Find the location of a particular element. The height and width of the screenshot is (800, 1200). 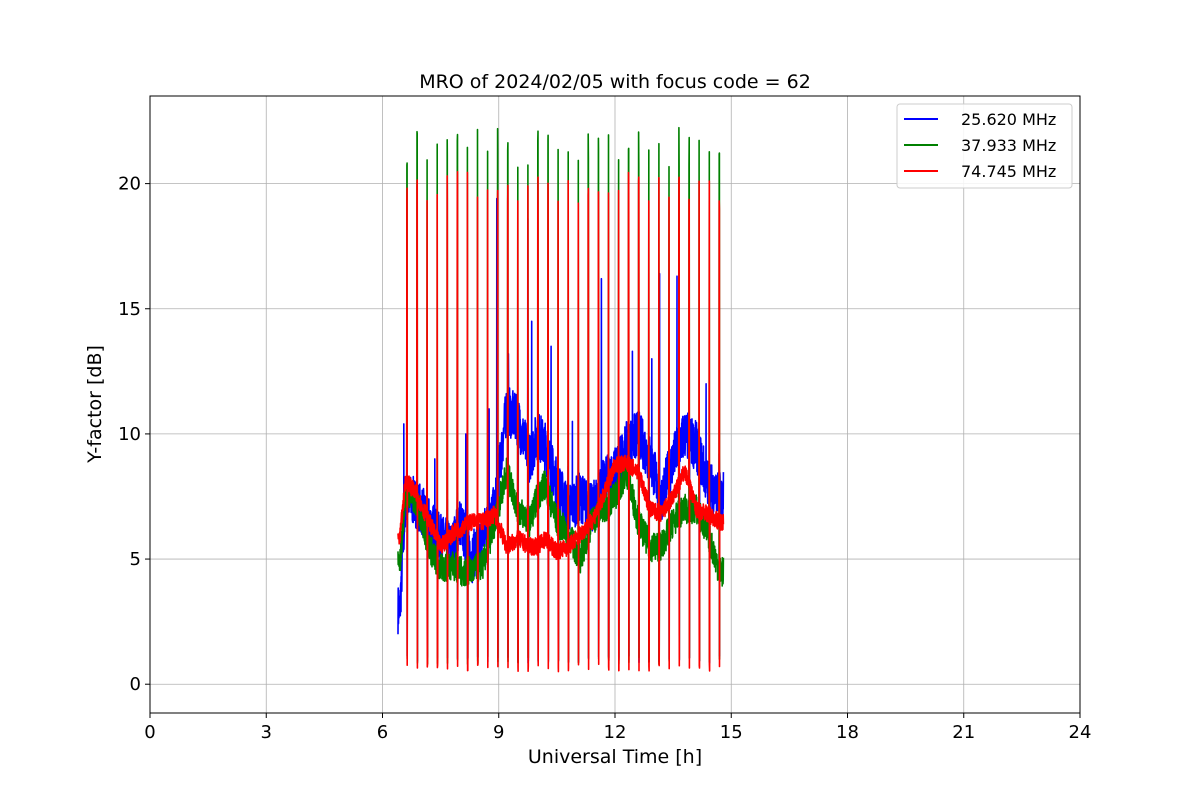

legend-label: 74.745 MHz is located at coordinates (1008, 171).